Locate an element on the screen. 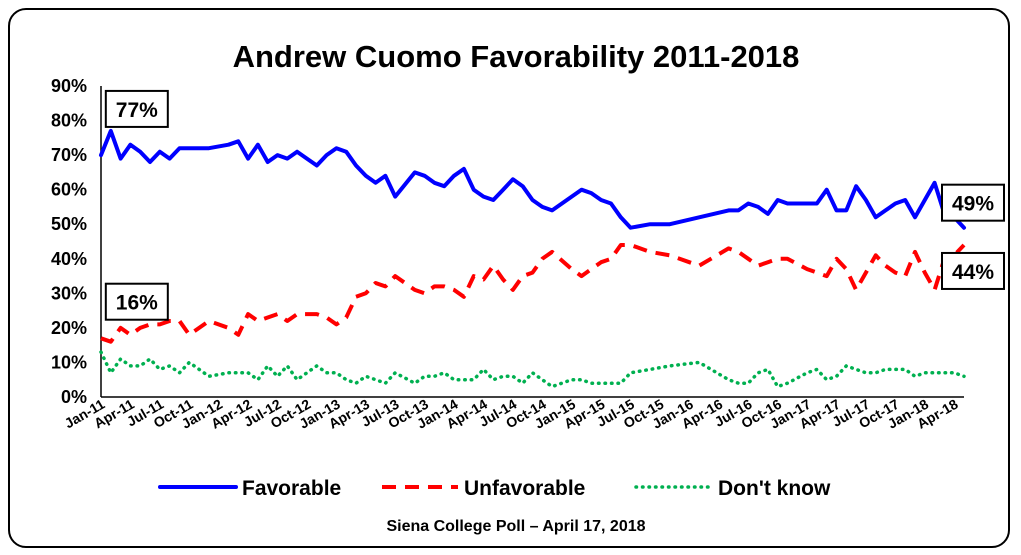 The width and height of the screenshot is (1021, 555). callout-label: 16% is located at coordinates (137, 303).